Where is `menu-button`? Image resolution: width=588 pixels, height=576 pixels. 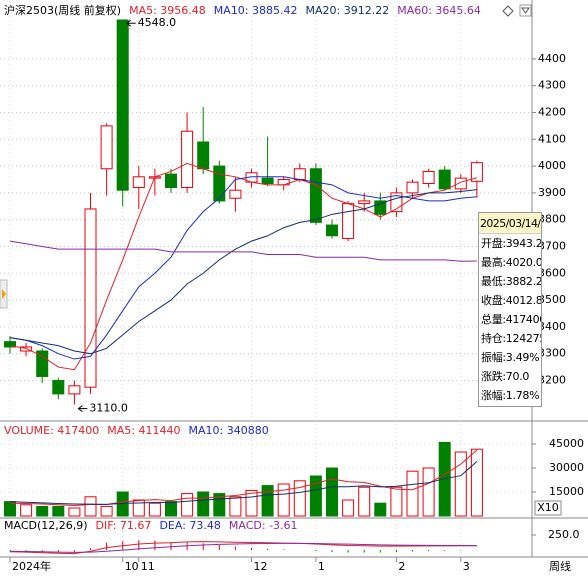
menu-button is located at coordinates (525, 10).